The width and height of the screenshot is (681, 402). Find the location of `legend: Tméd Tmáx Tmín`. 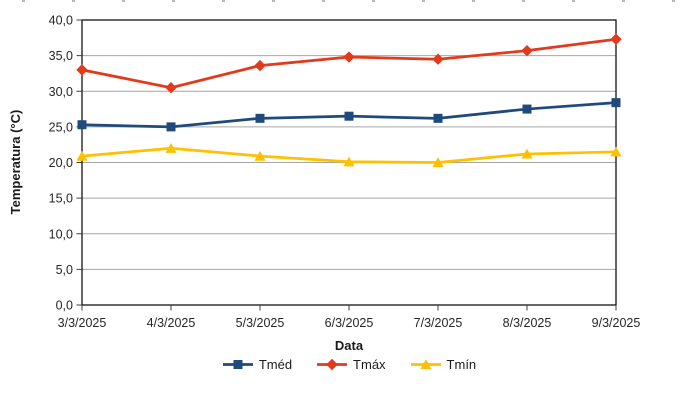

legend: Tméd Tmáx Tmín is located at coordinates (349, 364).